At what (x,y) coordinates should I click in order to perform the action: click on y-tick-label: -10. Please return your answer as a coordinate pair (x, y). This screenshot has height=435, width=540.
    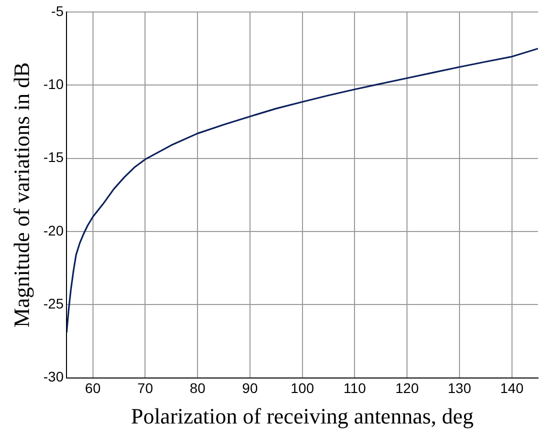
    Looking at the image, I should click on (53, 84).